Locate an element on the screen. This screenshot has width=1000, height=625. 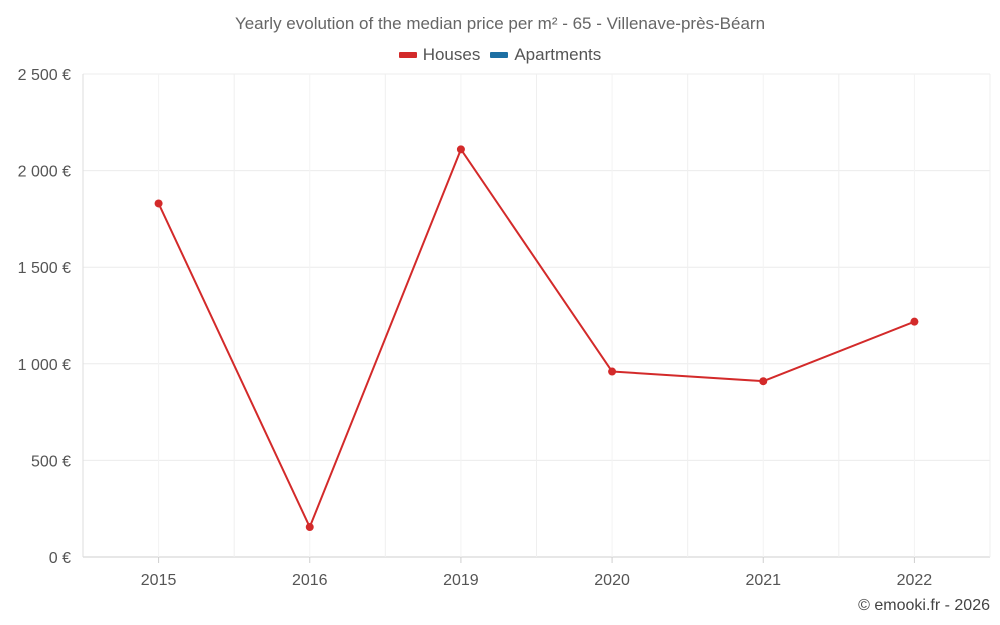
legend-swatch-apartments is located at coordinates (499, 55).